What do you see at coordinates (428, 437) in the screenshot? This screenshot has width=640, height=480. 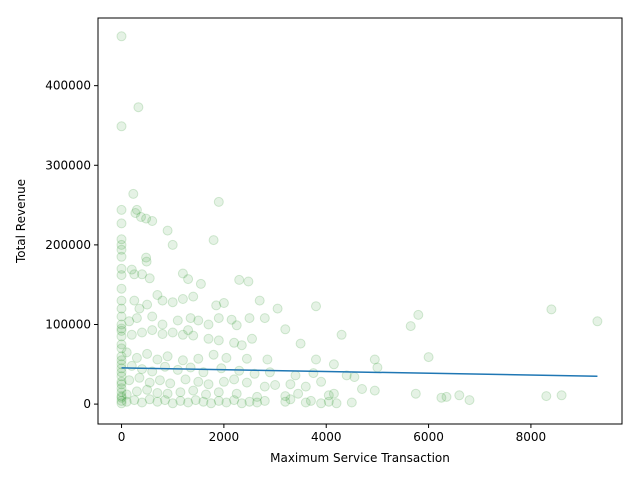 I see `x-tick-label: 6000` at bounding box center [428, 437].